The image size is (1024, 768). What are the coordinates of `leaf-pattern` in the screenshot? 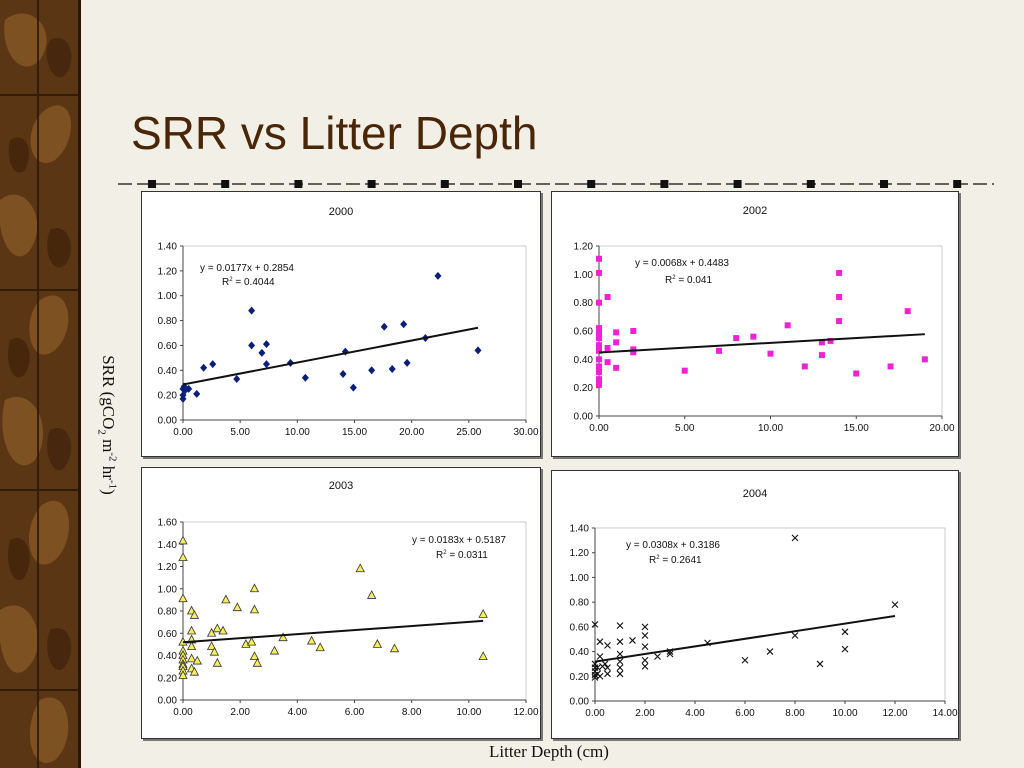 It's located at (39, 384).